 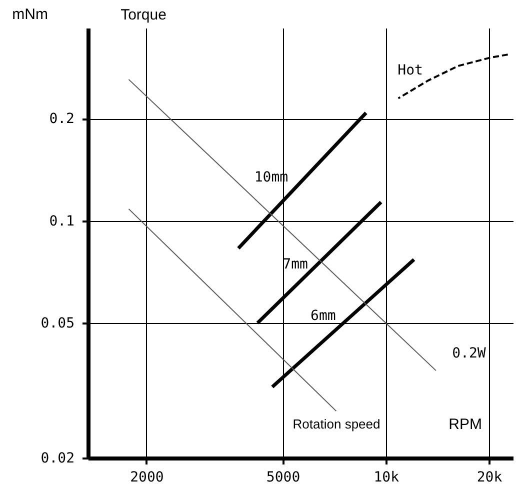 What do you see at coordinates (465, 424) in the screenshot?
I see `annotation: RPM` at bounding box center [465, 424].